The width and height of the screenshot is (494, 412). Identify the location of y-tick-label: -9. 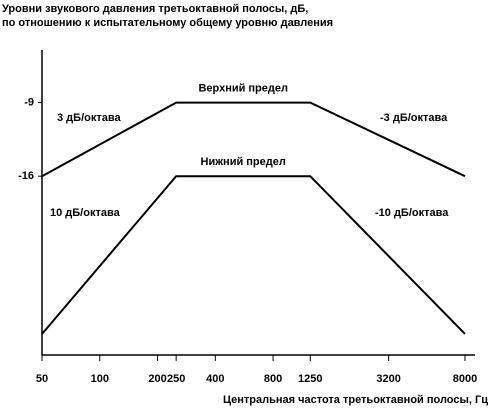
(29, 102).